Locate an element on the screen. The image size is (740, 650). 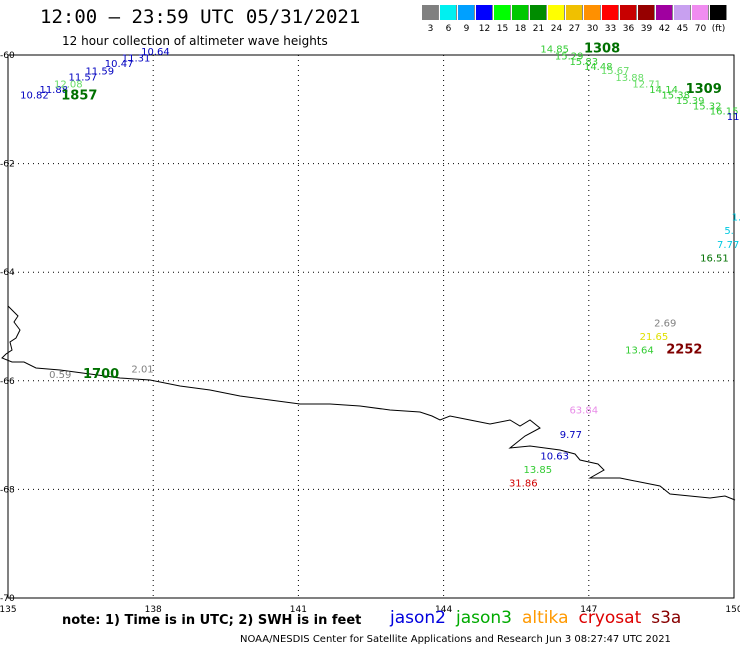
swh-value-label: 10.64 is located at coordinates (155, 52).